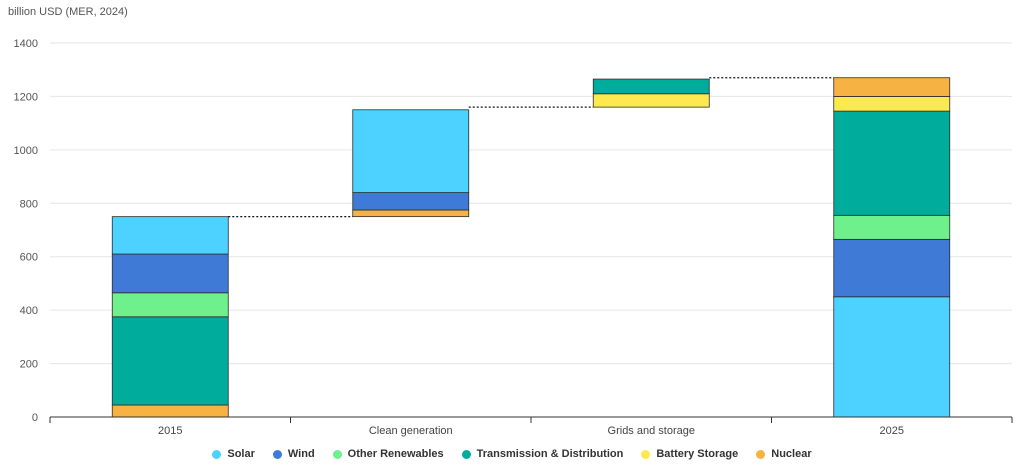  What do you see at coordinates (29, 204) in the screenshot?
I see `y-tick-label: 800` at bounding box center [29, 204].